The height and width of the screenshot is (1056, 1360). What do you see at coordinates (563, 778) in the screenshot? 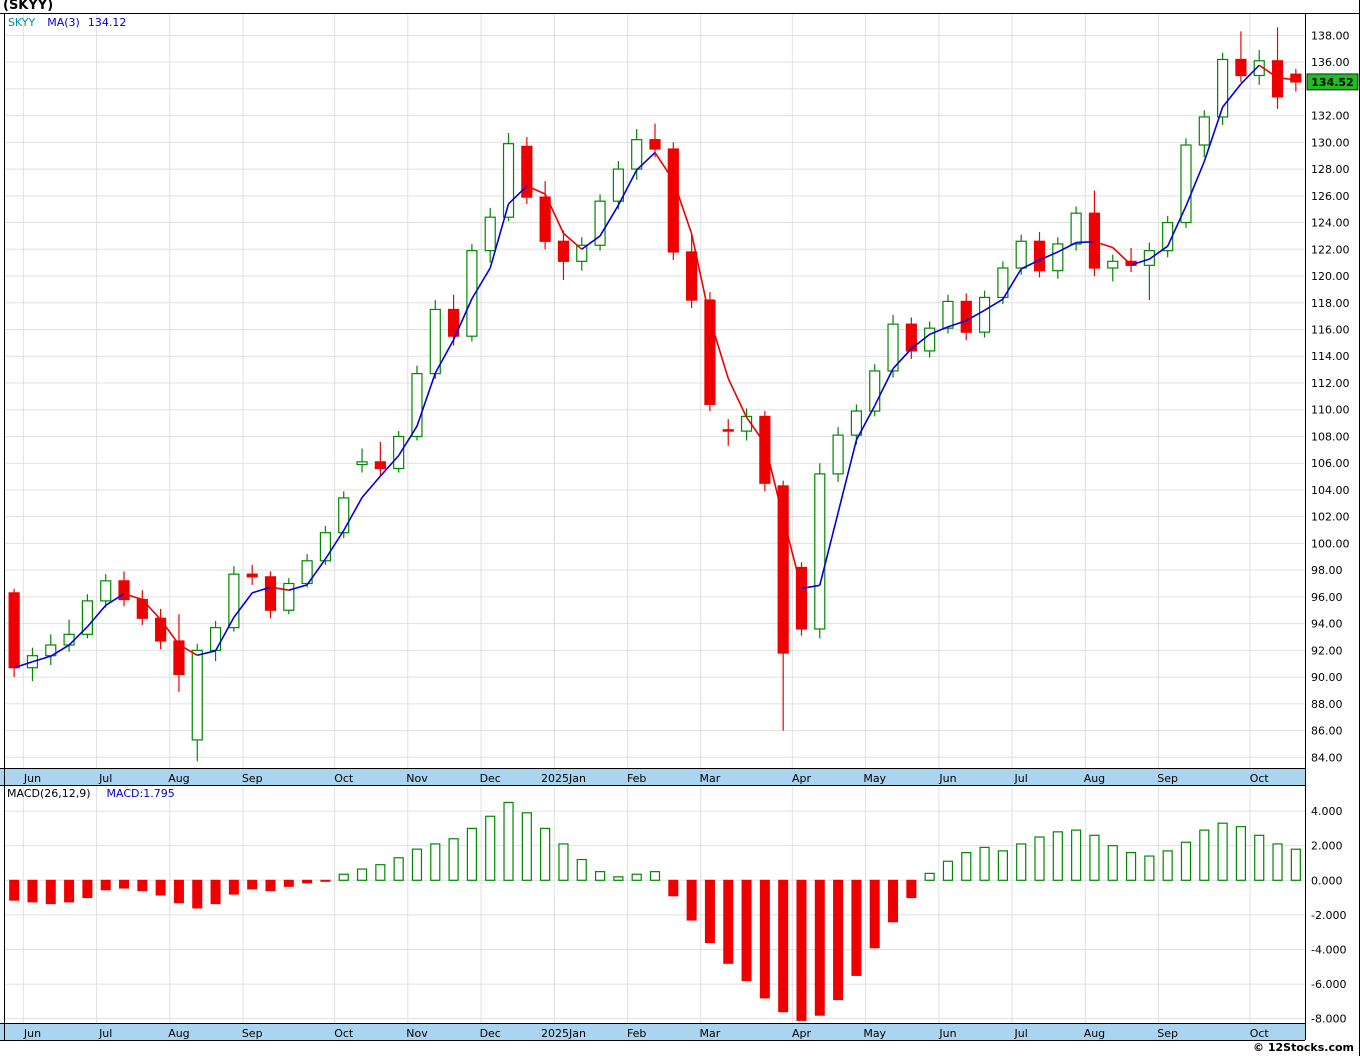
I see `month-label: 2025Jan` at bounding box center [563, 778].